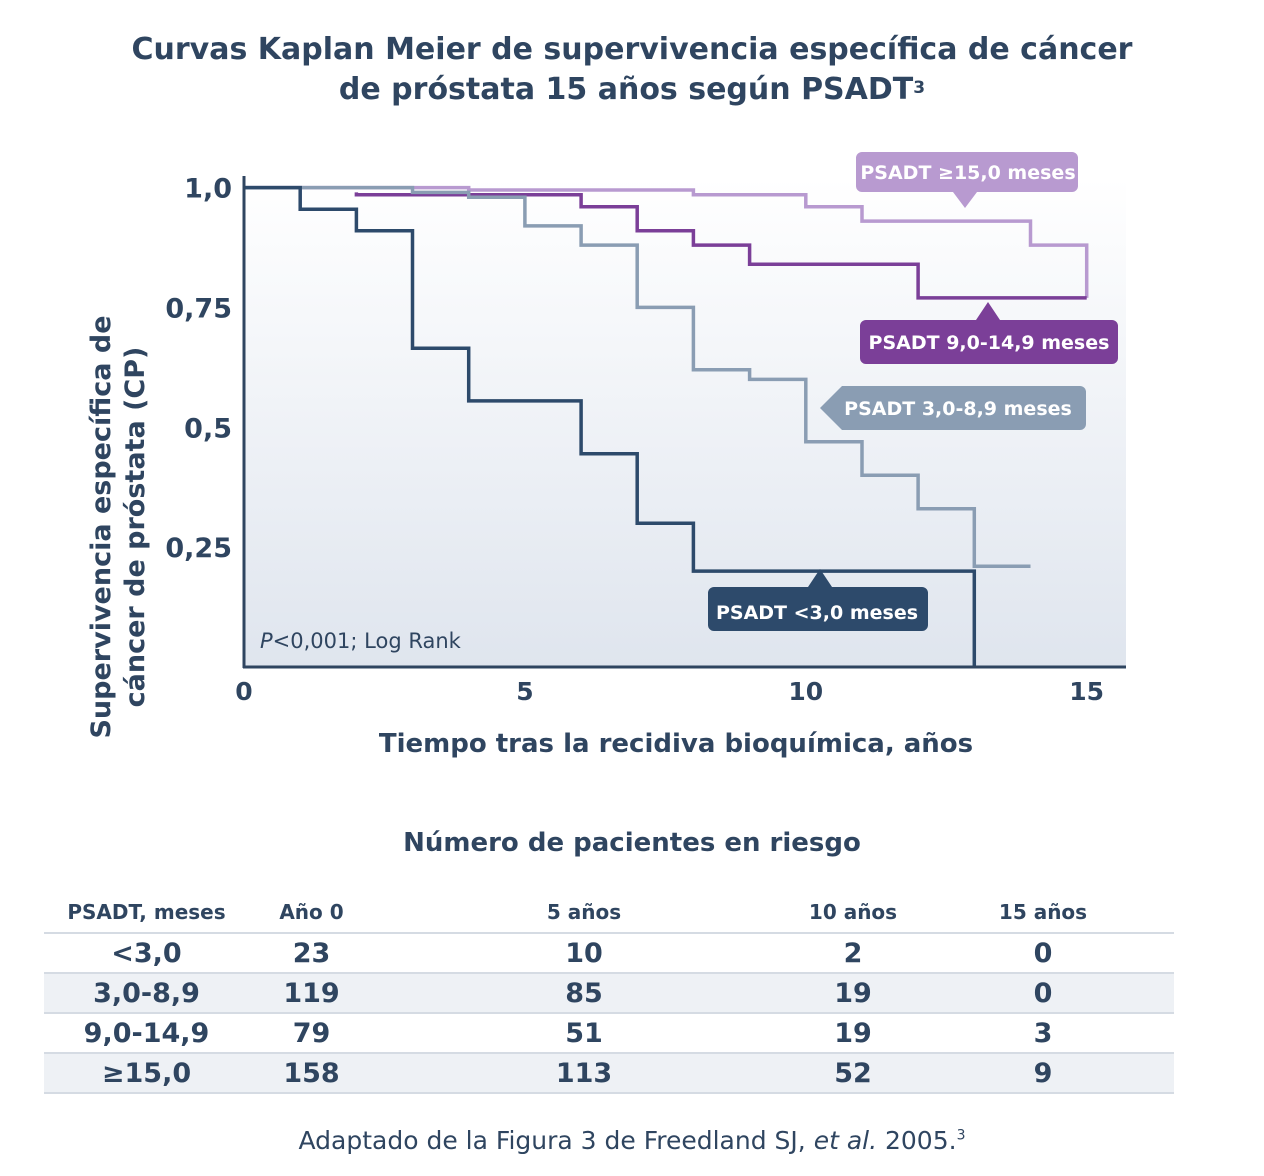 This screenshot has height=1176, width=1264. I want to click on p-value-annotation: P<0,001; Log Rank, so click(361, 641).